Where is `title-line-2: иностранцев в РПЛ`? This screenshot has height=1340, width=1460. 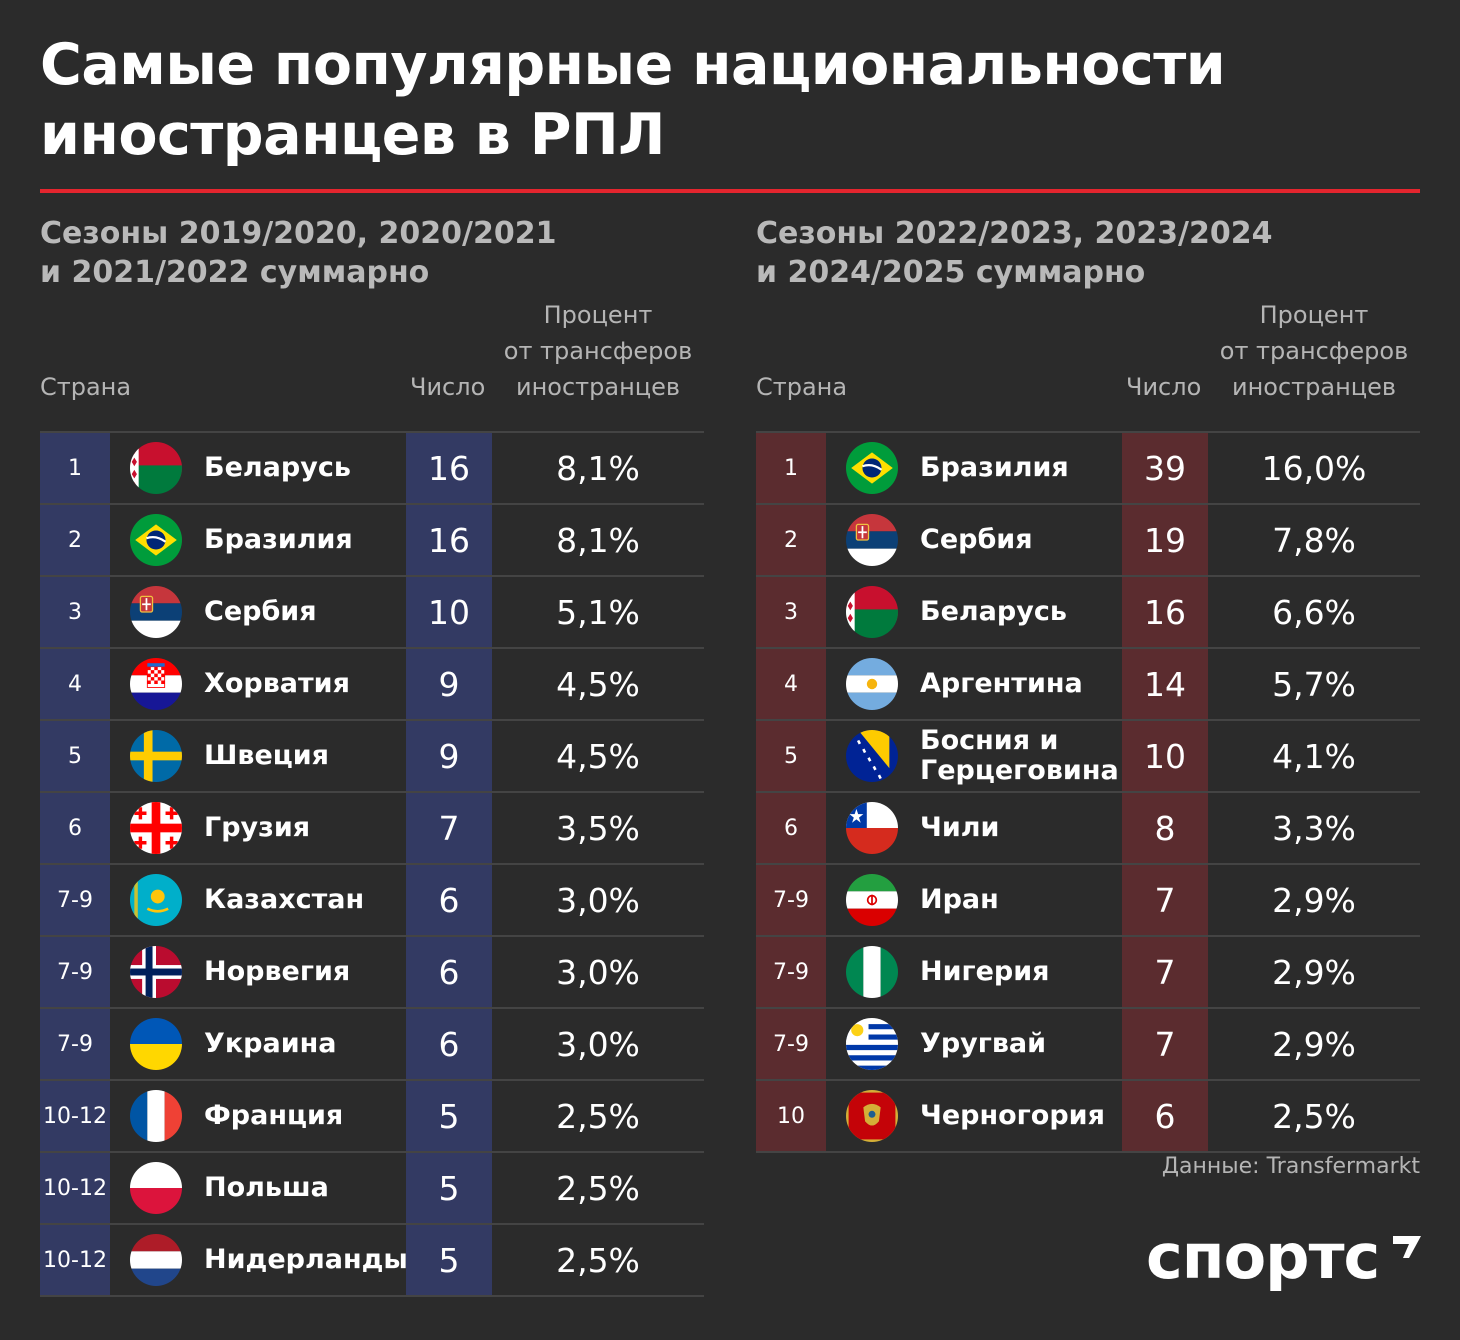
title-line-2: иностранцев в РПЛ is located at coordinates (353, 135).